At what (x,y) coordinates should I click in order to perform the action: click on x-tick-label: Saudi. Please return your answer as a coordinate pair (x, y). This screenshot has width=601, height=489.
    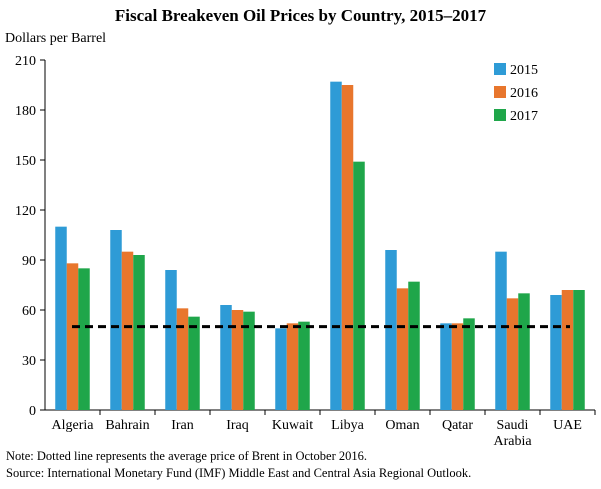
    Looking at the image, I should click on (513, 425).